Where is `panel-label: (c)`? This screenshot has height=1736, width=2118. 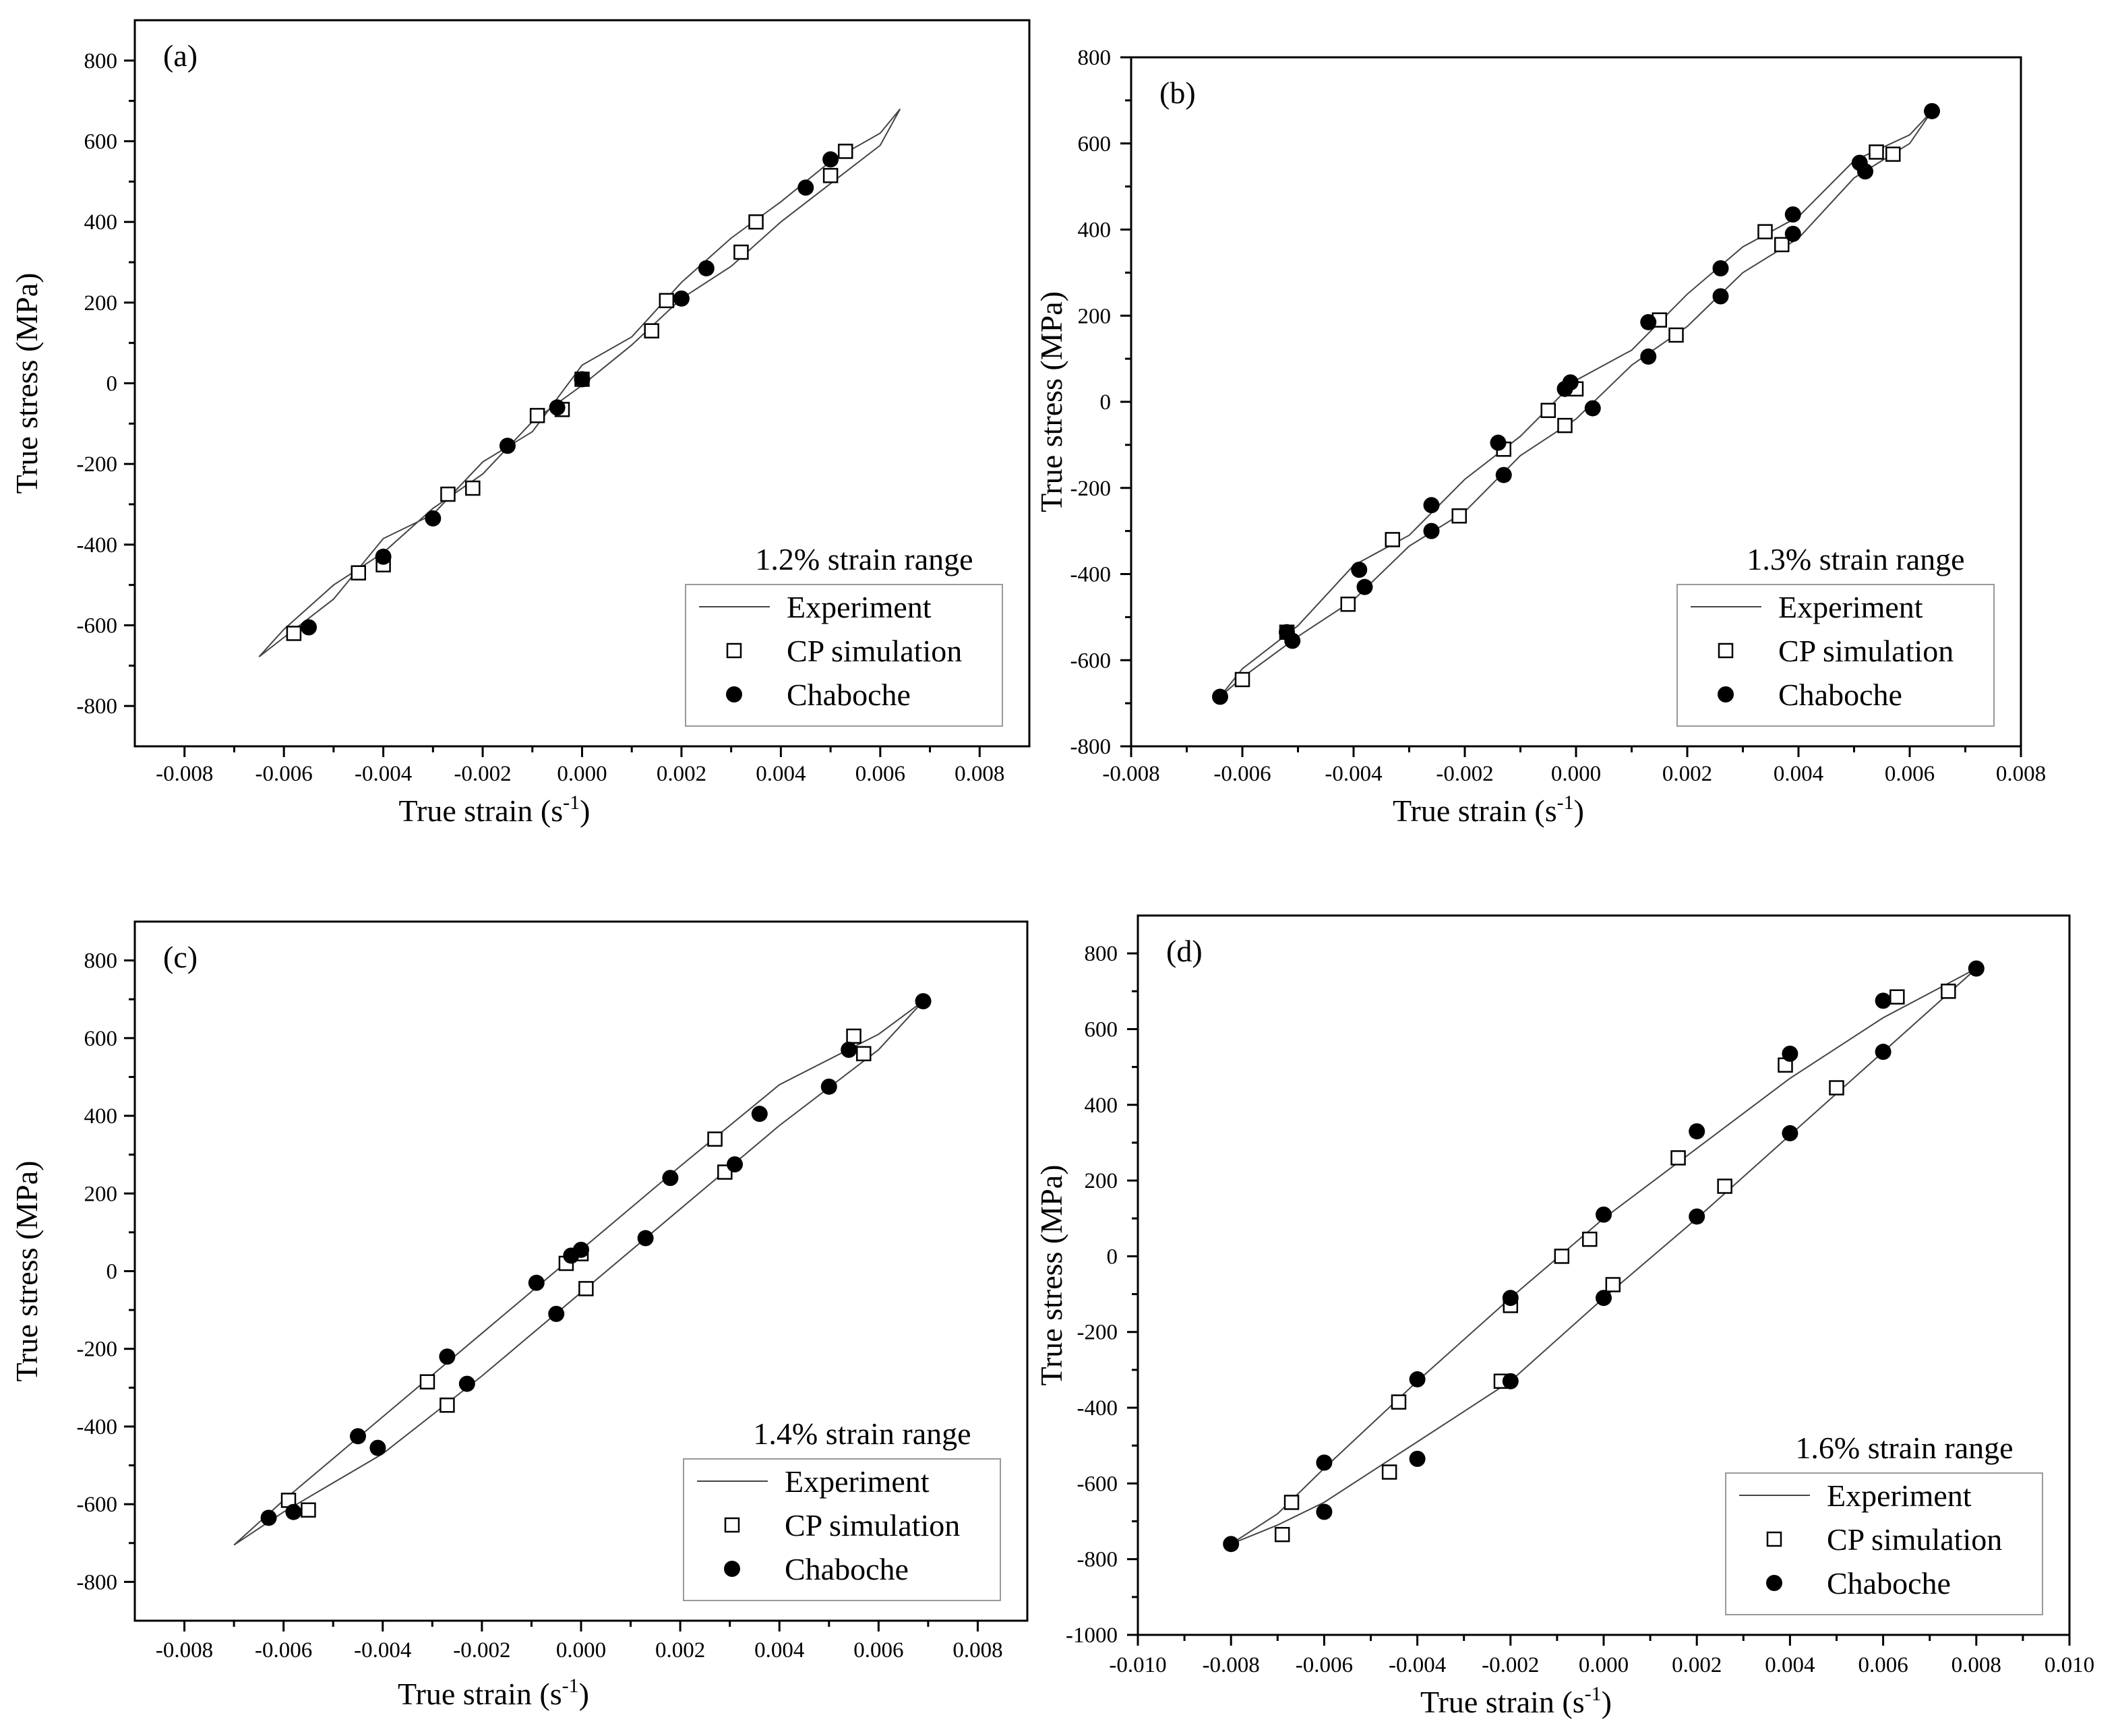 panel-label: (c) is located at coordinates (180, 957).